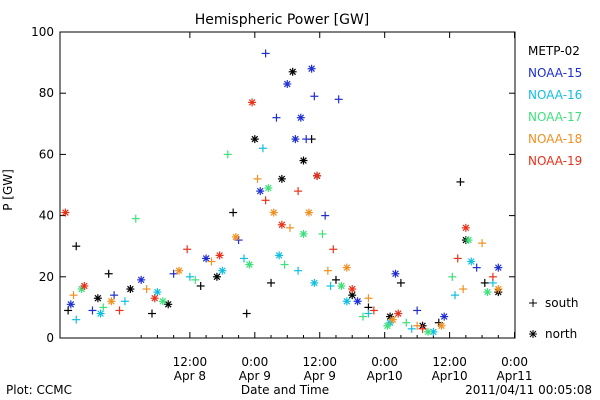  What do you see at coordinates (554, 51) in the screenshot?
I see `legend-entry: METP-02` at bounding box center [554, 51].